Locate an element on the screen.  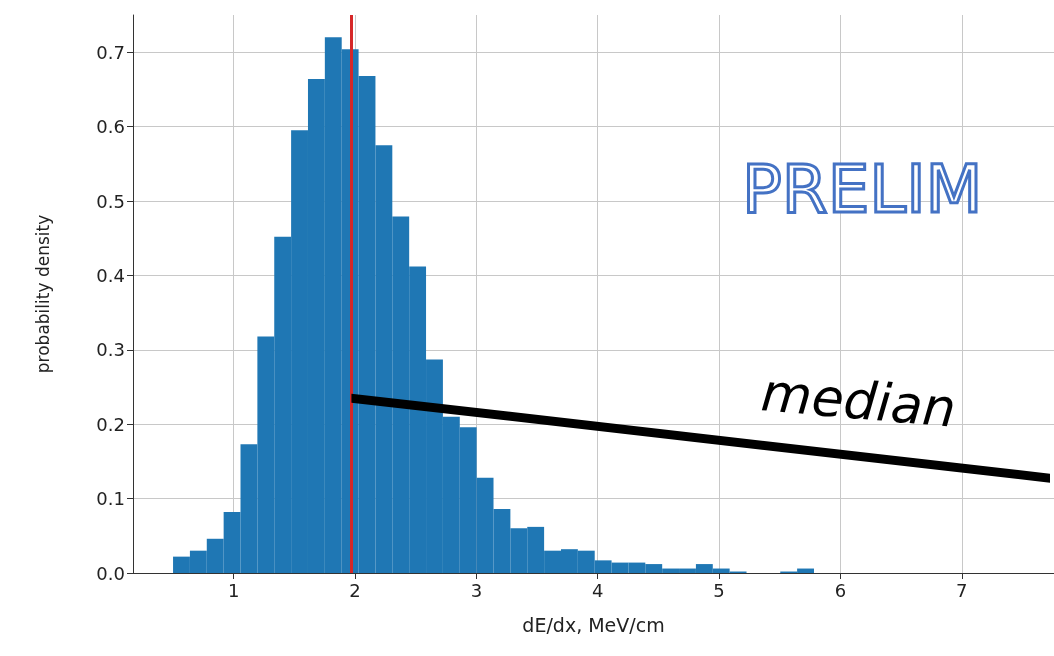
annotation: median is located at coordinates (858, 400).